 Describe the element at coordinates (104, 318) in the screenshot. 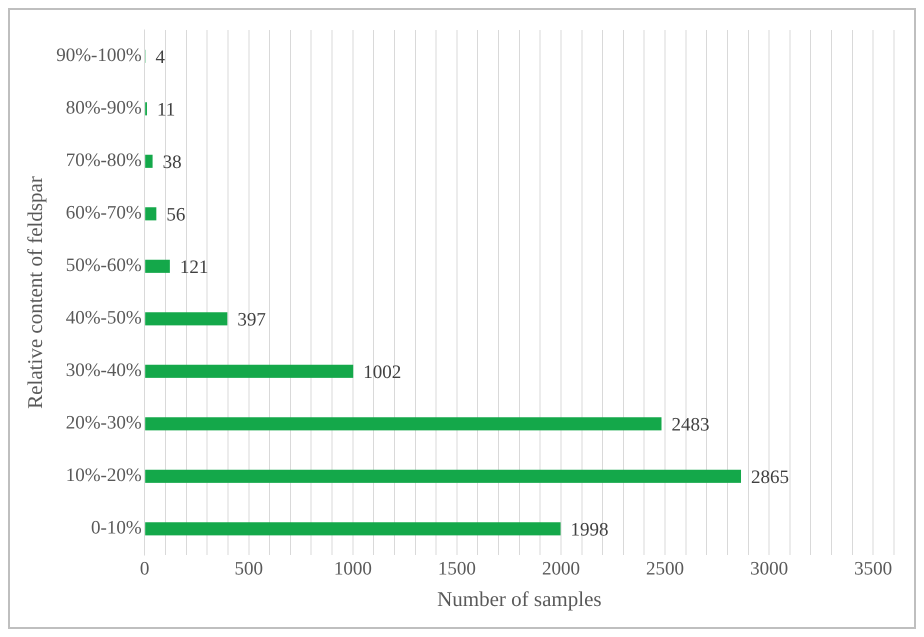

I see `y-tick-label: 40%-50%` at that location.